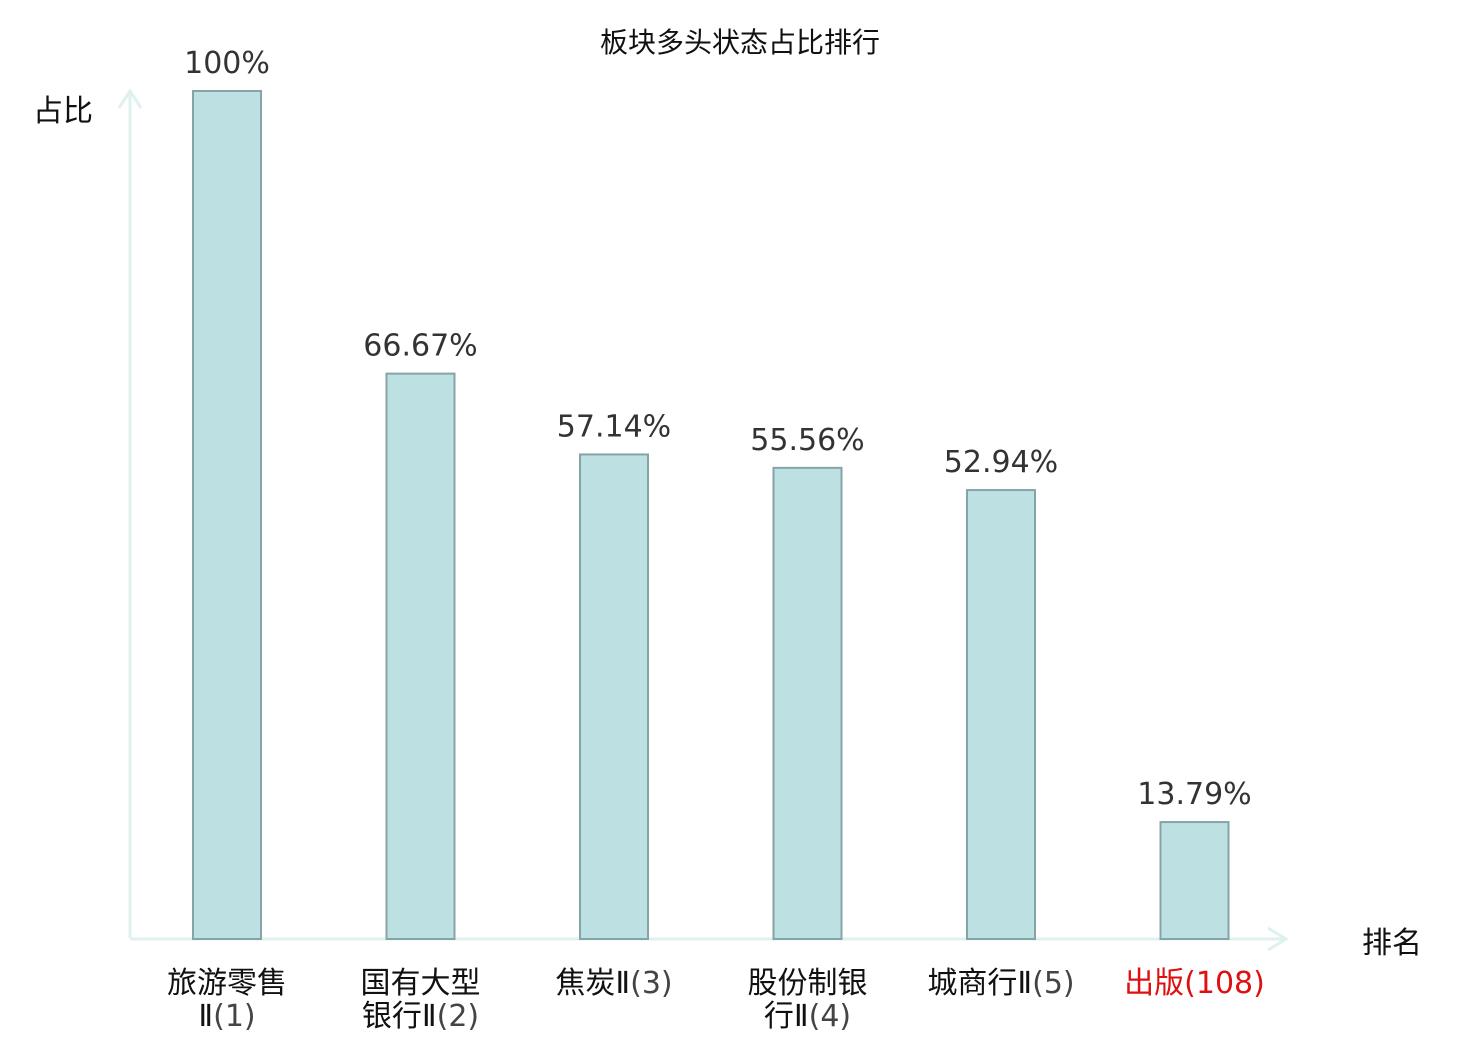 This screenshot has height=1040, width=1480. Describe the element at coordinates (807, 440) in the screenshot. I see `data-label: 55.56%` at that location.